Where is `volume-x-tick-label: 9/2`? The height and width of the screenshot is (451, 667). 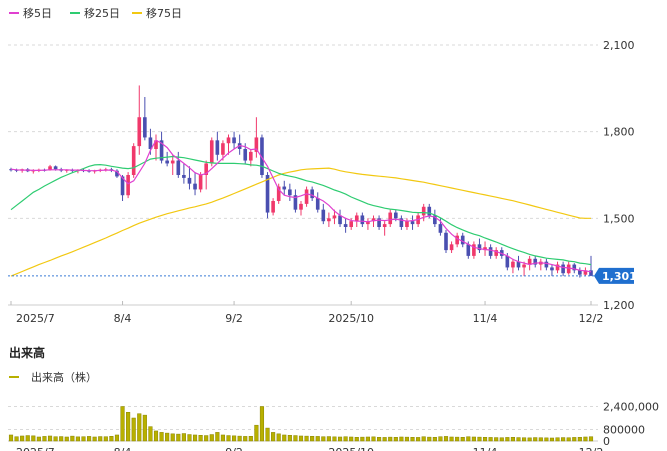 volume-x-tick-label: 9/2 is located at coordinates (234, 448).